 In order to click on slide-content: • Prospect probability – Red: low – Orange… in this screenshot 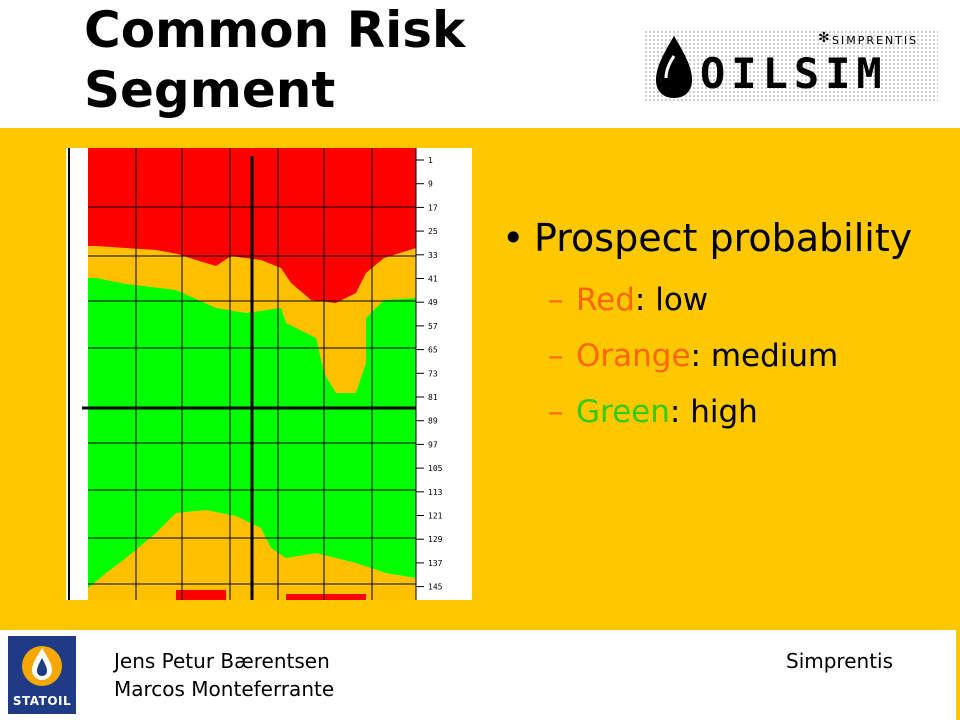, I will do `click(722, 327)`.